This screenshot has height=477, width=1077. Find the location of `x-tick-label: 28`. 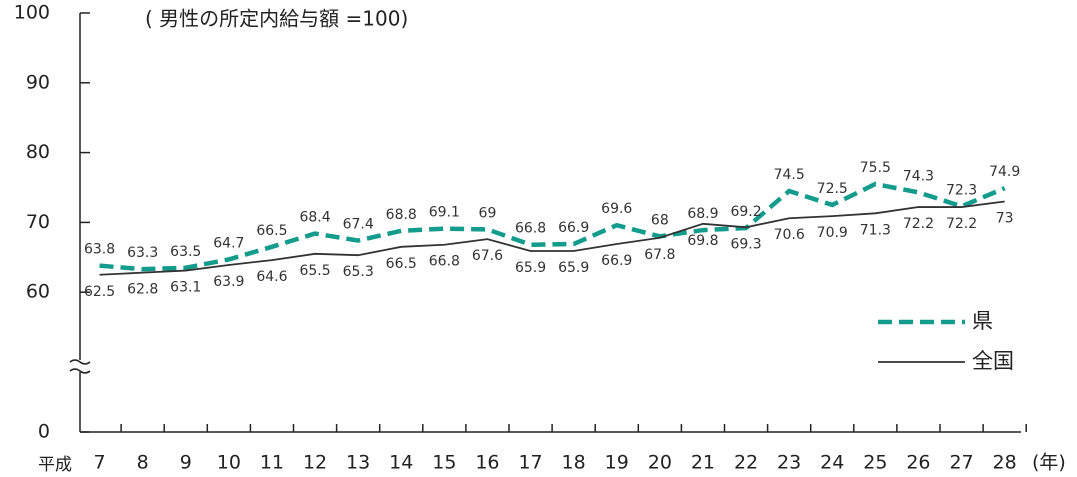

x-tick-label: 28 is located at coordinates (1005, 463).